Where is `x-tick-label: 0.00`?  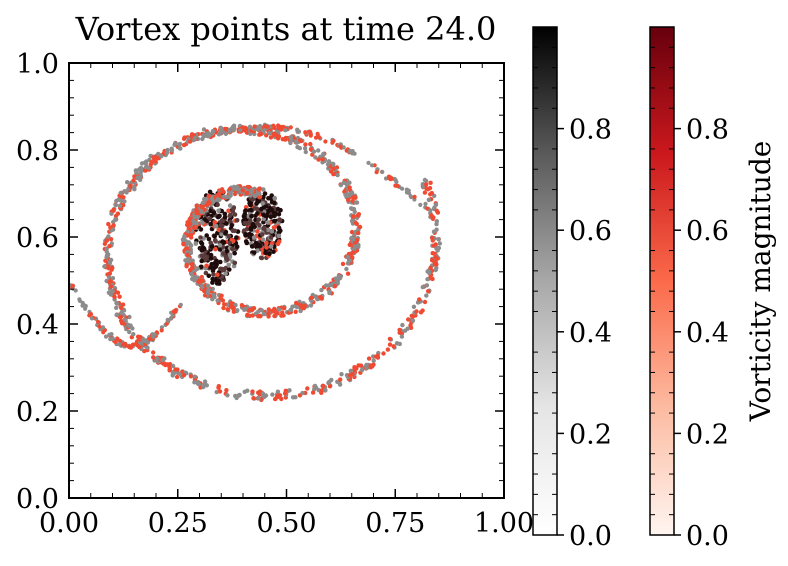
x-tick-label: 0.00 is located at coordinates (69, 523).